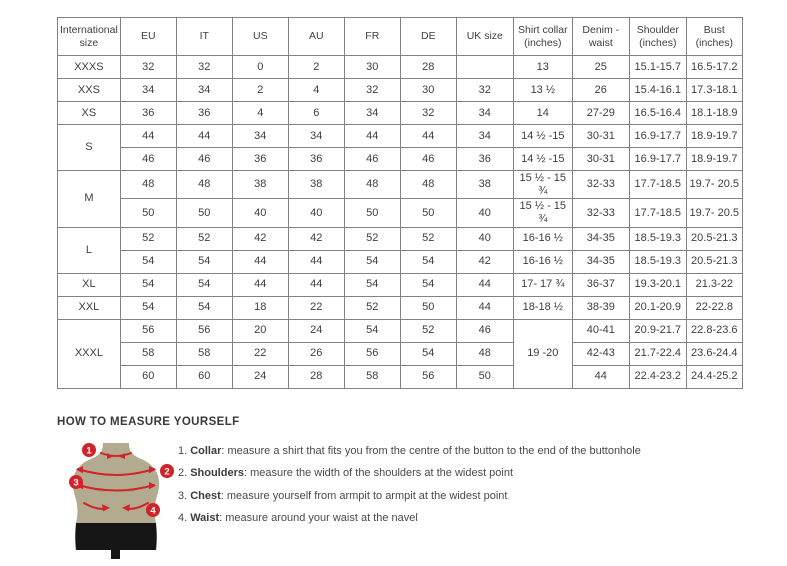 The width and height of the screenshot is (787, 566). What do you see at coordinates (714, 213) in the screenshot?
I see `table-cell: 19.7- 20.5` at bounding box center [714, 213].